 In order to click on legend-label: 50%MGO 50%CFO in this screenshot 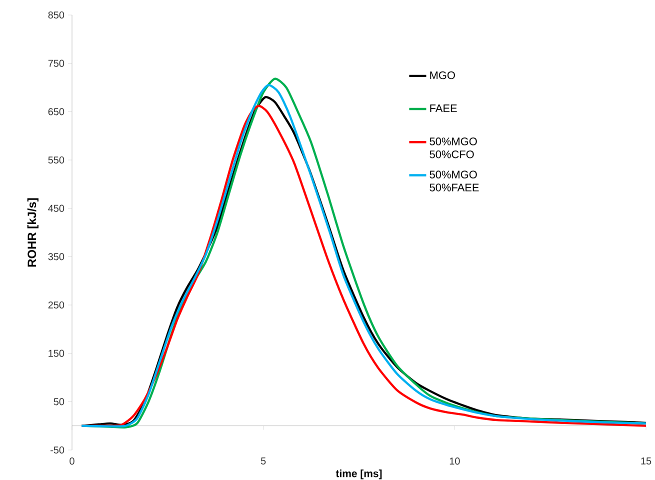, I will do `click(453, 148)`.